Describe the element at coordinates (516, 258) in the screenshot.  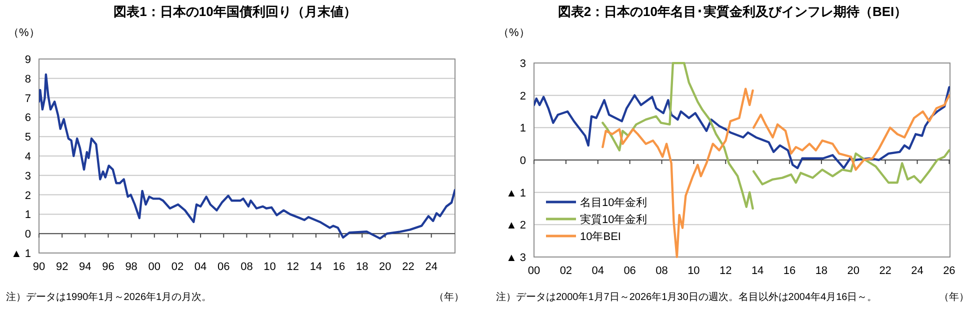
I see `y-tick-label: ▲ 3` at that location.